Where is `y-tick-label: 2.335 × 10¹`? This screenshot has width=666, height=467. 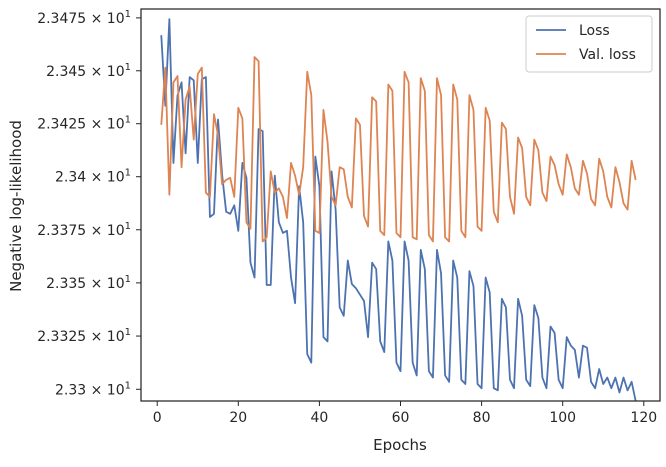
y-tick-label: 2.335 × 10¹ is located at coordinates (88, 283).